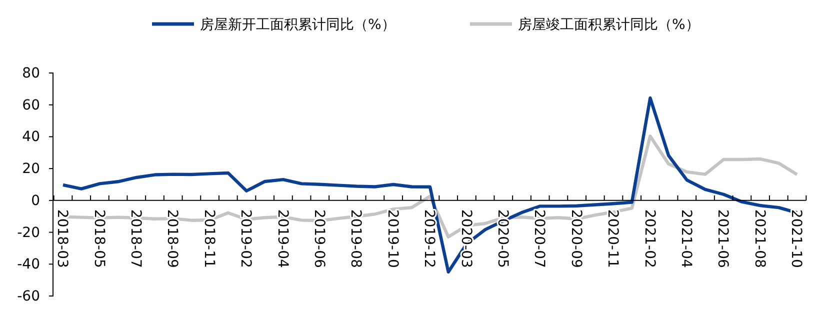  What do you see at coordinates (172, 238) in the screenshot?
I see `x-tick-label: 2018-09` at bounding box center [172, 238].